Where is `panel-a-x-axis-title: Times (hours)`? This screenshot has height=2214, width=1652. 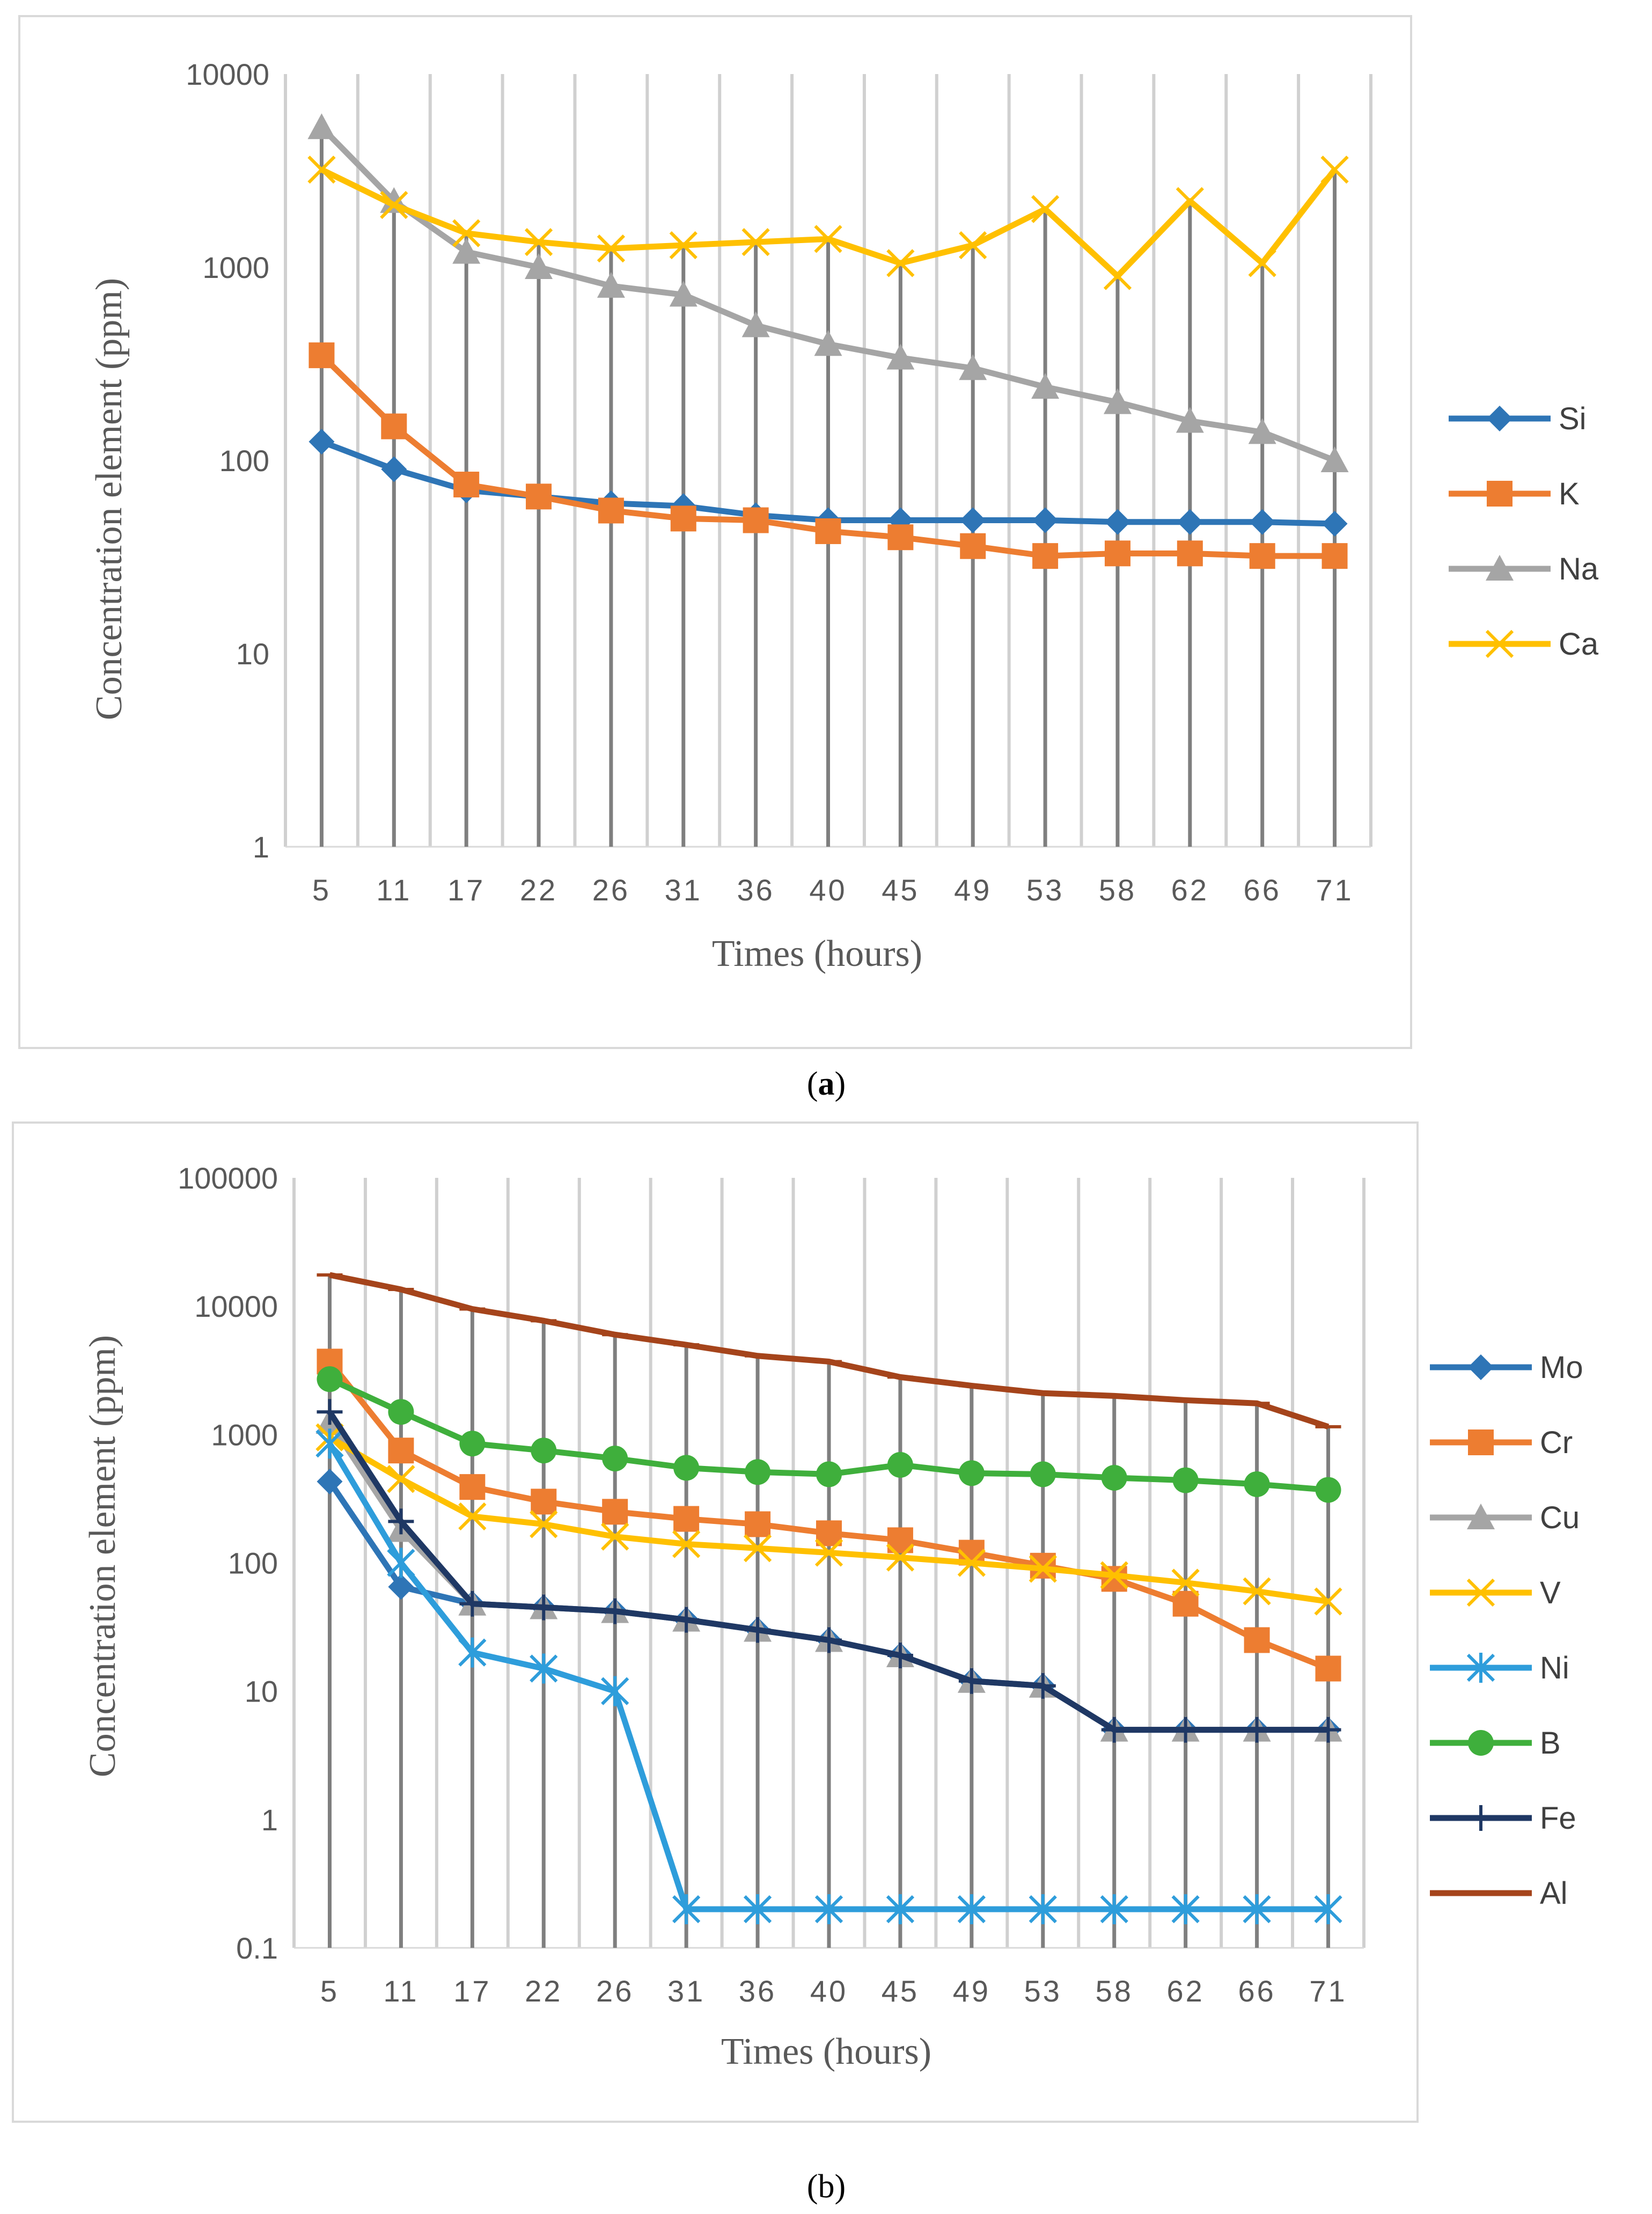
panel-a-x-axis-title: Times (hours) is located at coordinates (817, 954).